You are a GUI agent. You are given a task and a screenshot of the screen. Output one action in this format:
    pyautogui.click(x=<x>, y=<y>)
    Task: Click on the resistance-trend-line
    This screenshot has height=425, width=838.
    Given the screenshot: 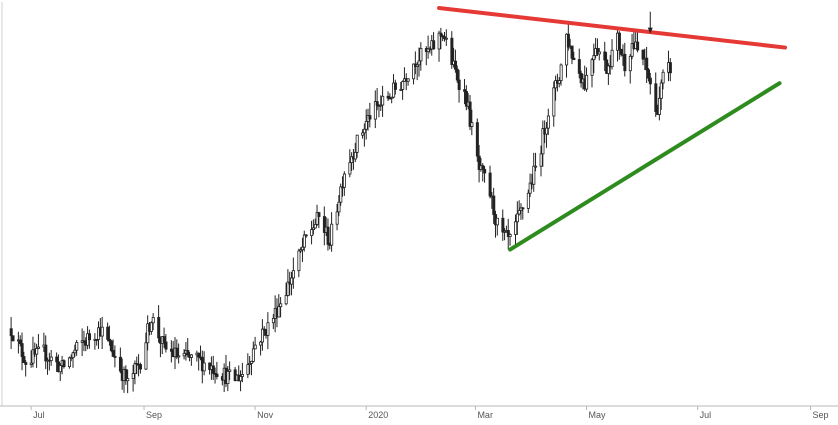 What is the action you would take?
    pyautogui.click(x=612, y=27)
    